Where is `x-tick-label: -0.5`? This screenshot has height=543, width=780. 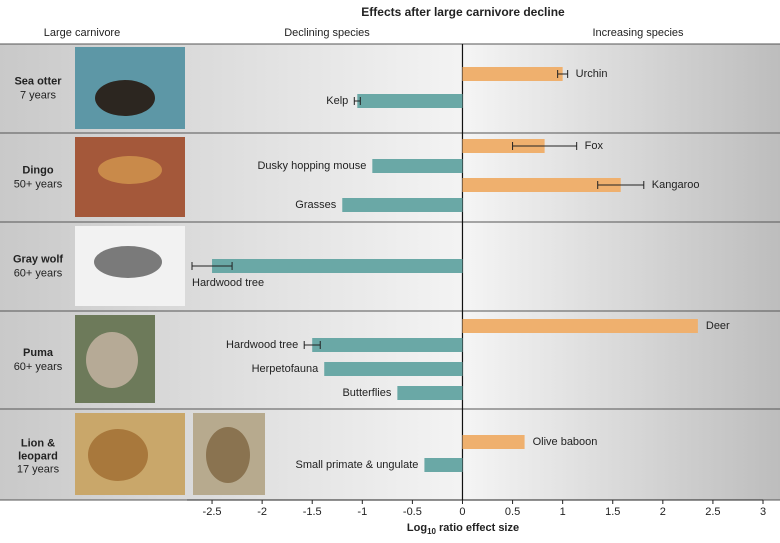 x-tick-label: -0.5 is located at coordinates (412, 512).